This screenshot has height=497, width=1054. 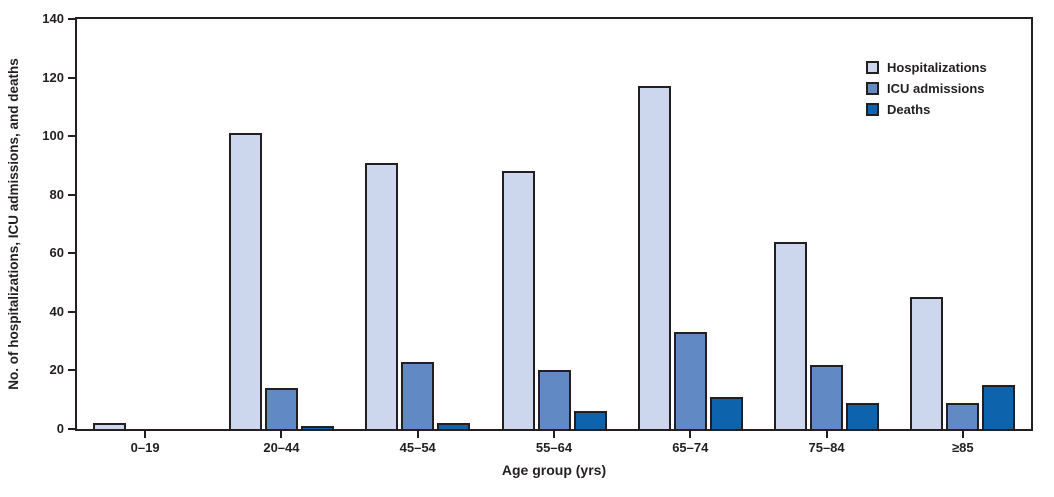 I want to click on y-tick-label: 40, so click(x=56, y=311).